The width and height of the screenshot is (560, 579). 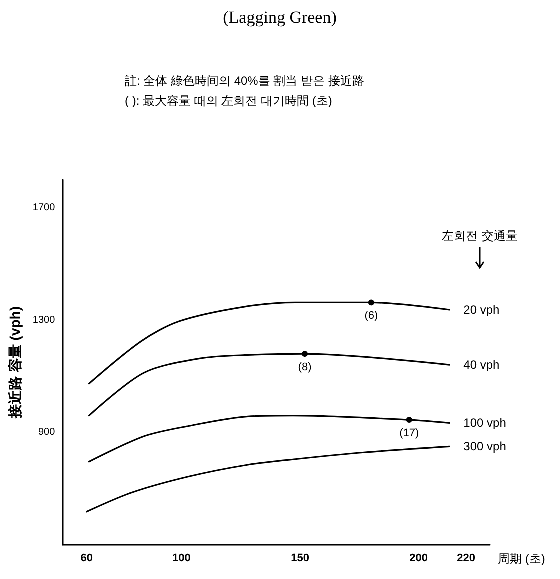 I want to click on annotation: (8), so click(x=305, y=368).